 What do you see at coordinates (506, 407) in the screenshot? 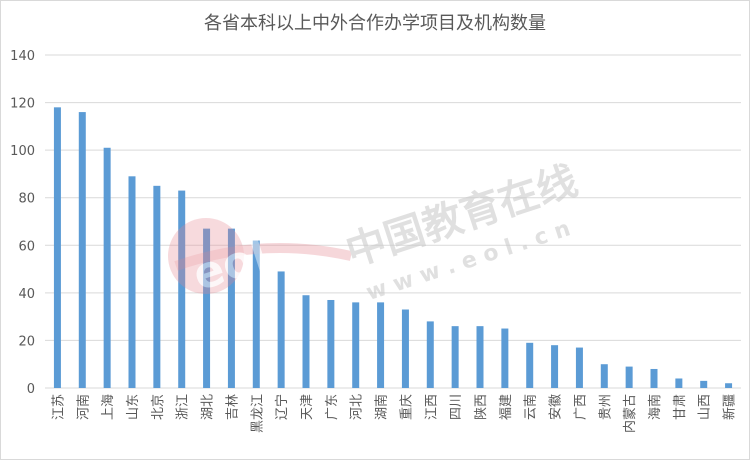
I see `x-tick-label: 福建` at bounding box center [506, 407].